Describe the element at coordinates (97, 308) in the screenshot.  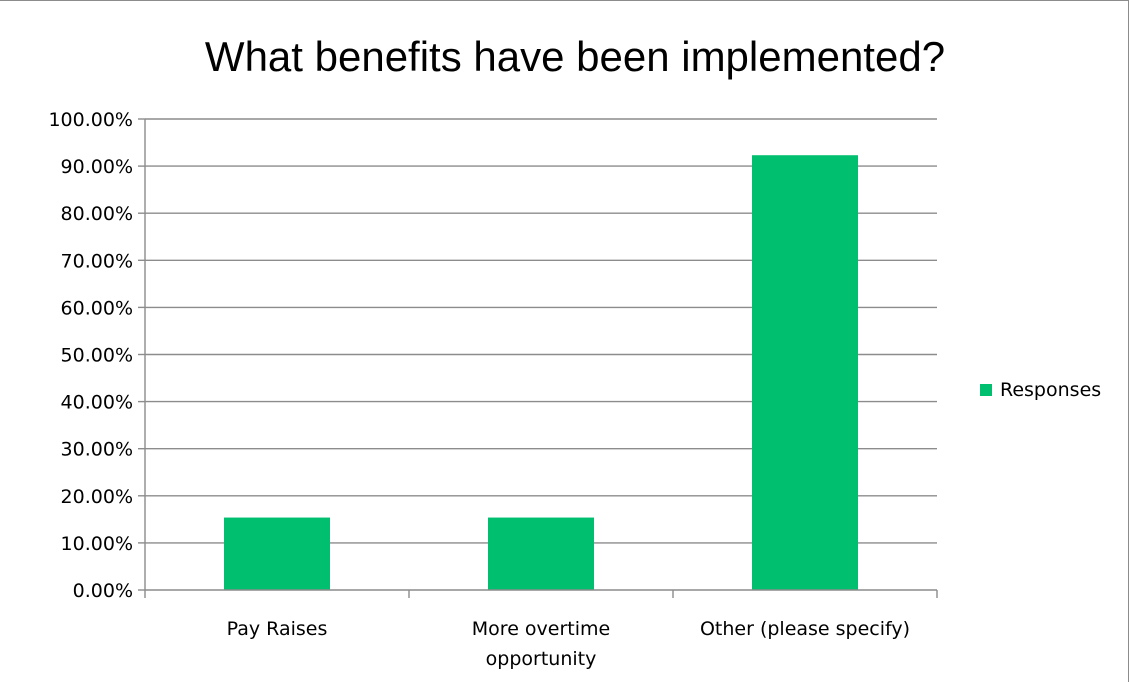
I see `y-tick-label: 60.00%` at that location.